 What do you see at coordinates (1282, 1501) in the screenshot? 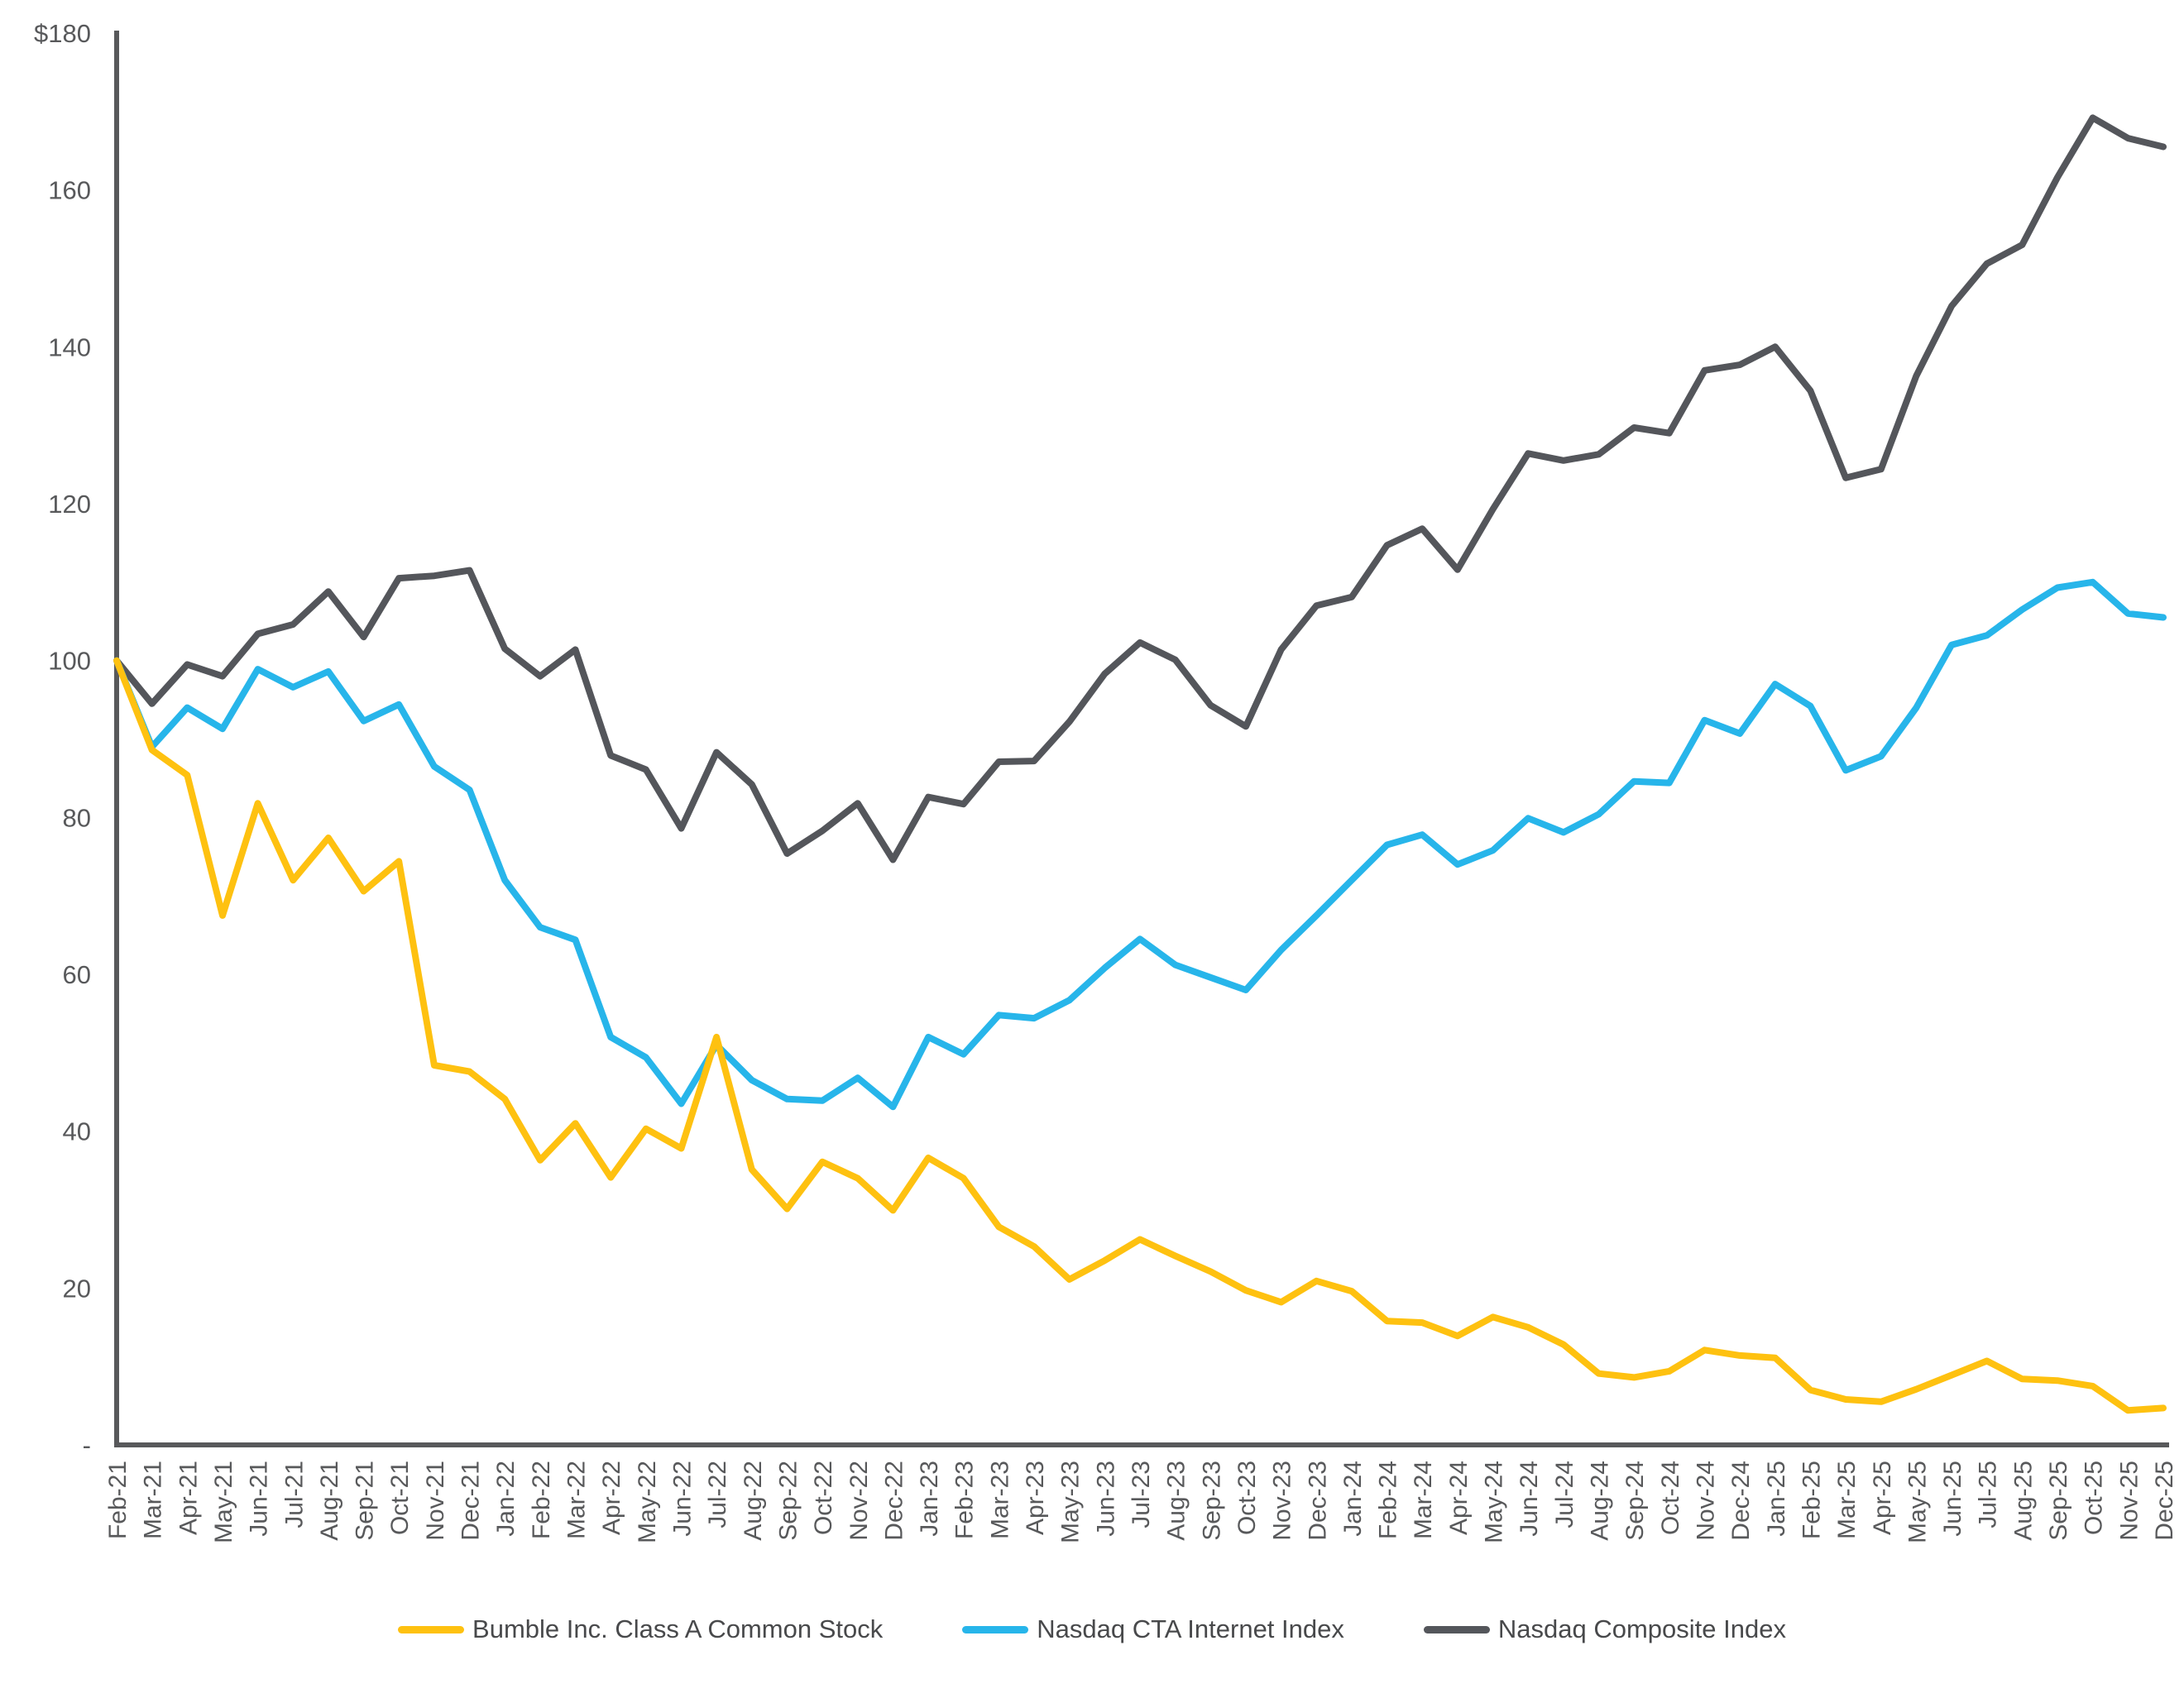
I see `x-axis-tick-label: Nov-23` at bounding box center [1282, 1501].